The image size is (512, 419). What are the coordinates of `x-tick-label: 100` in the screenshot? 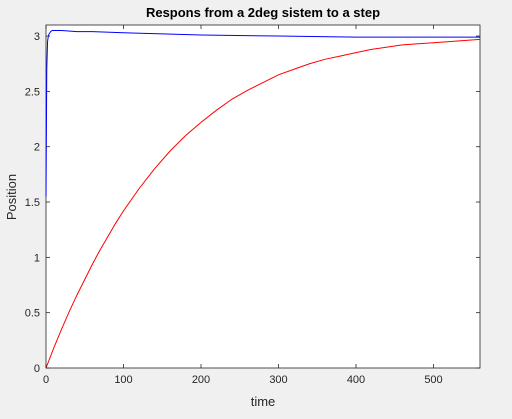 It's located at (123, 380).